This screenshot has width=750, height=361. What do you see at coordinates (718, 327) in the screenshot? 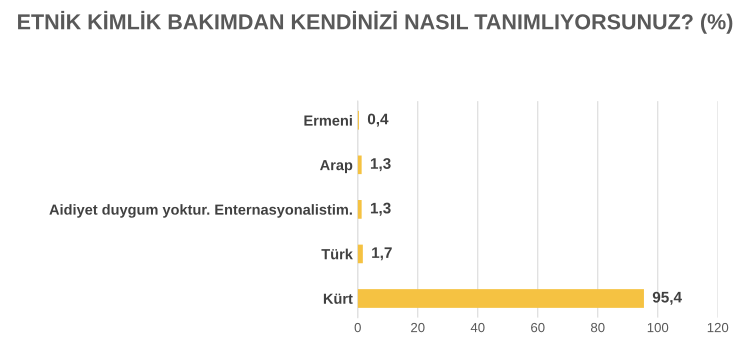
I see `x-tick-label: 120` at bounding box center [718, 327].